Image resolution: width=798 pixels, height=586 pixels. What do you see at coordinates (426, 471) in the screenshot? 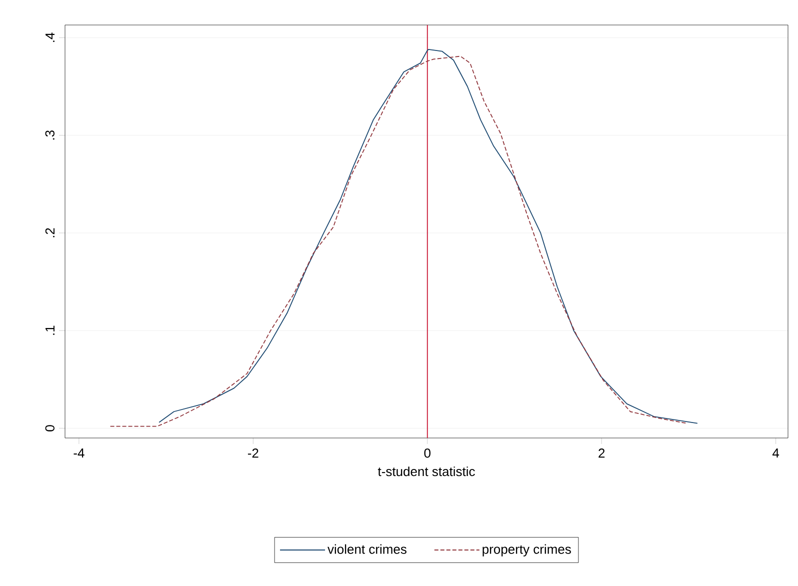
I see `x-axis-title: t-student statistic` at bounding box center [426, 471].